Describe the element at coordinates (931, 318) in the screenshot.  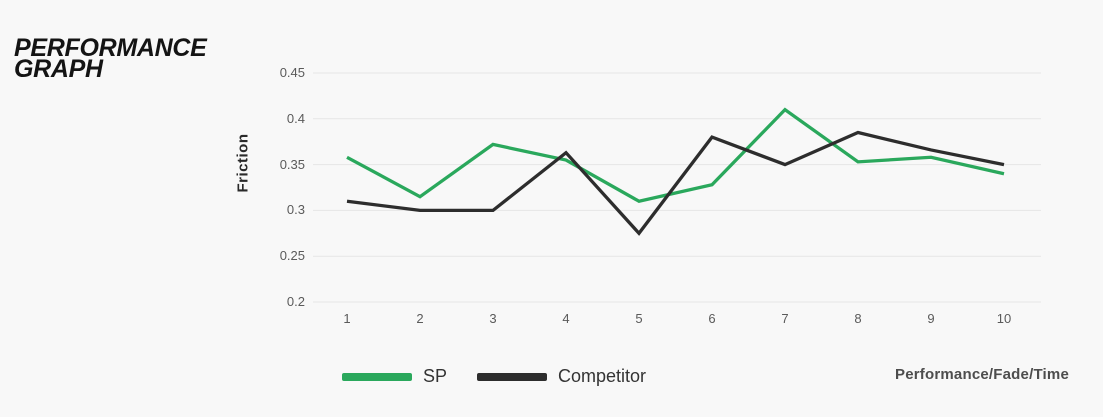
I see `x-tick-label: 9` at that location.